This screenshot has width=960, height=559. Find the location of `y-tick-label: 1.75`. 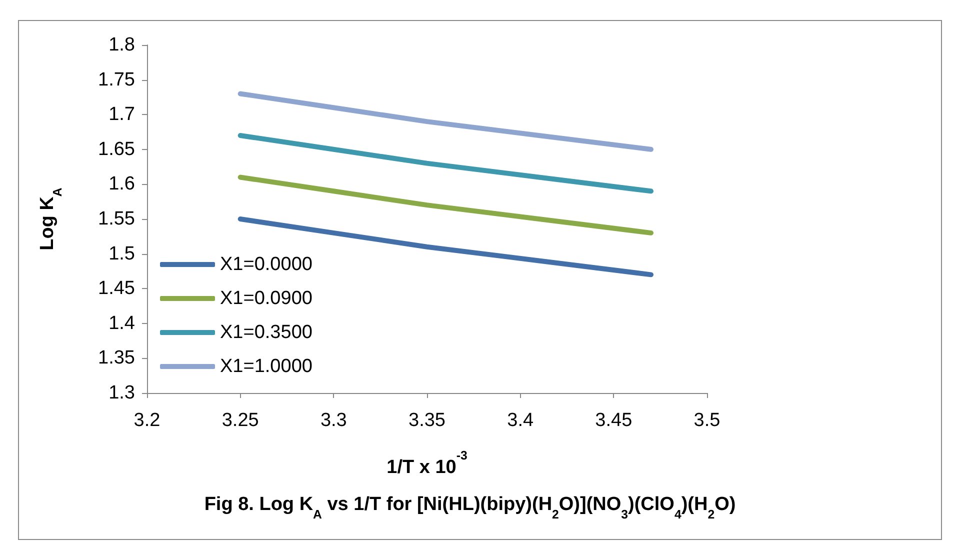

y-tick-label: 1.75 is located at coordinates (116, 79).